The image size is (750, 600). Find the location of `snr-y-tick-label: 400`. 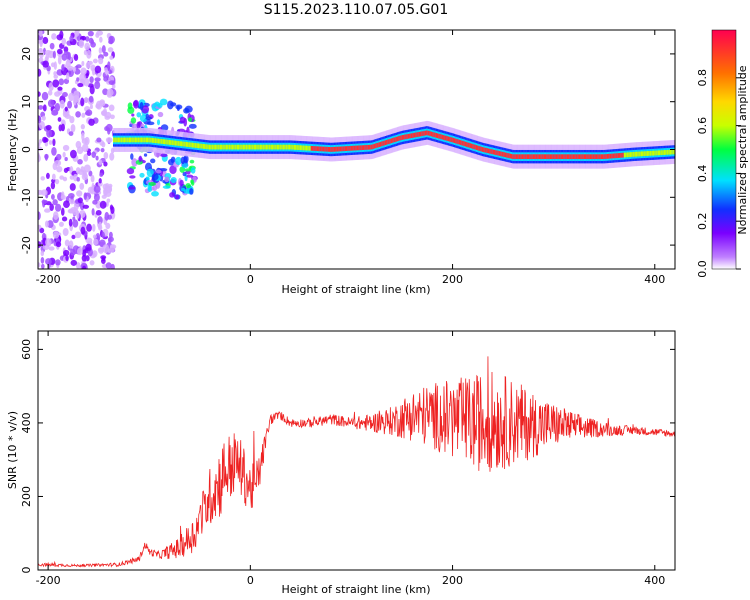

snr-y-tick-label: 400 is located at coordinates (26, 422).